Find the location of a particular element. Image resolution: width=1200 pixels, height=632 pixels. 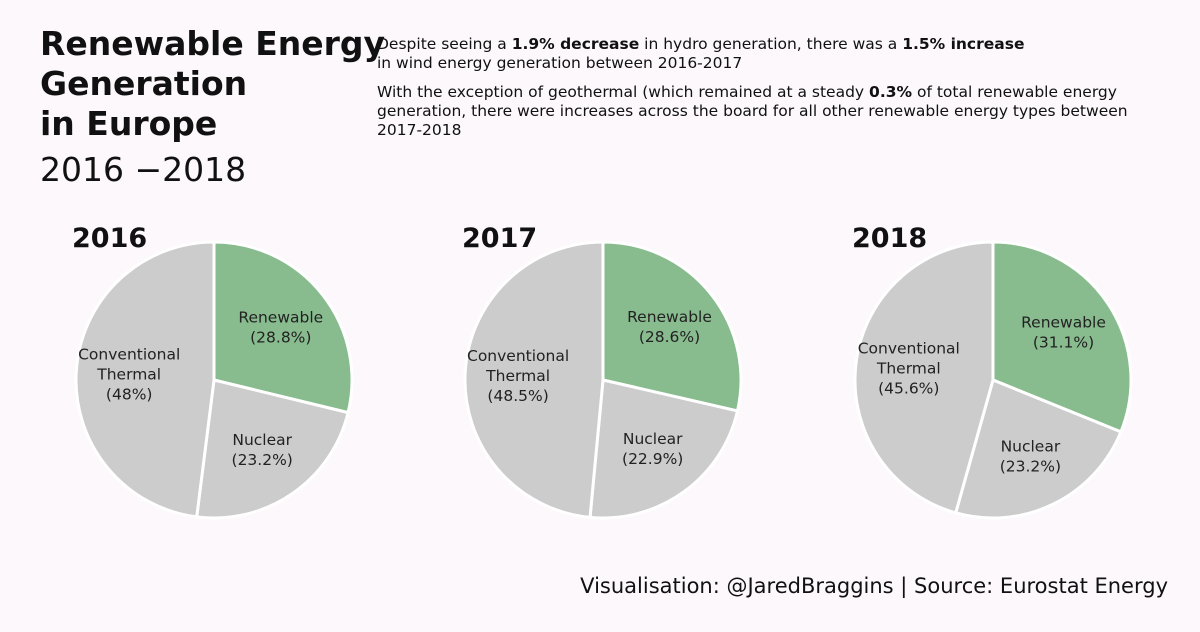

slice-value-label: (28.6%) is located at coordinates (669, 337).